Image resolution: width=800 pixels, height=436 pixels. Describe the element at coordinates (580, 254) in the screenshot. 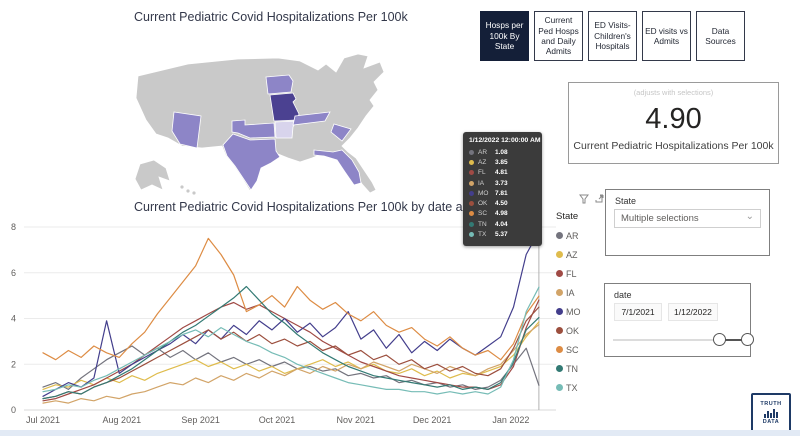

I see `legend-item-AZ: AZ` at that location.